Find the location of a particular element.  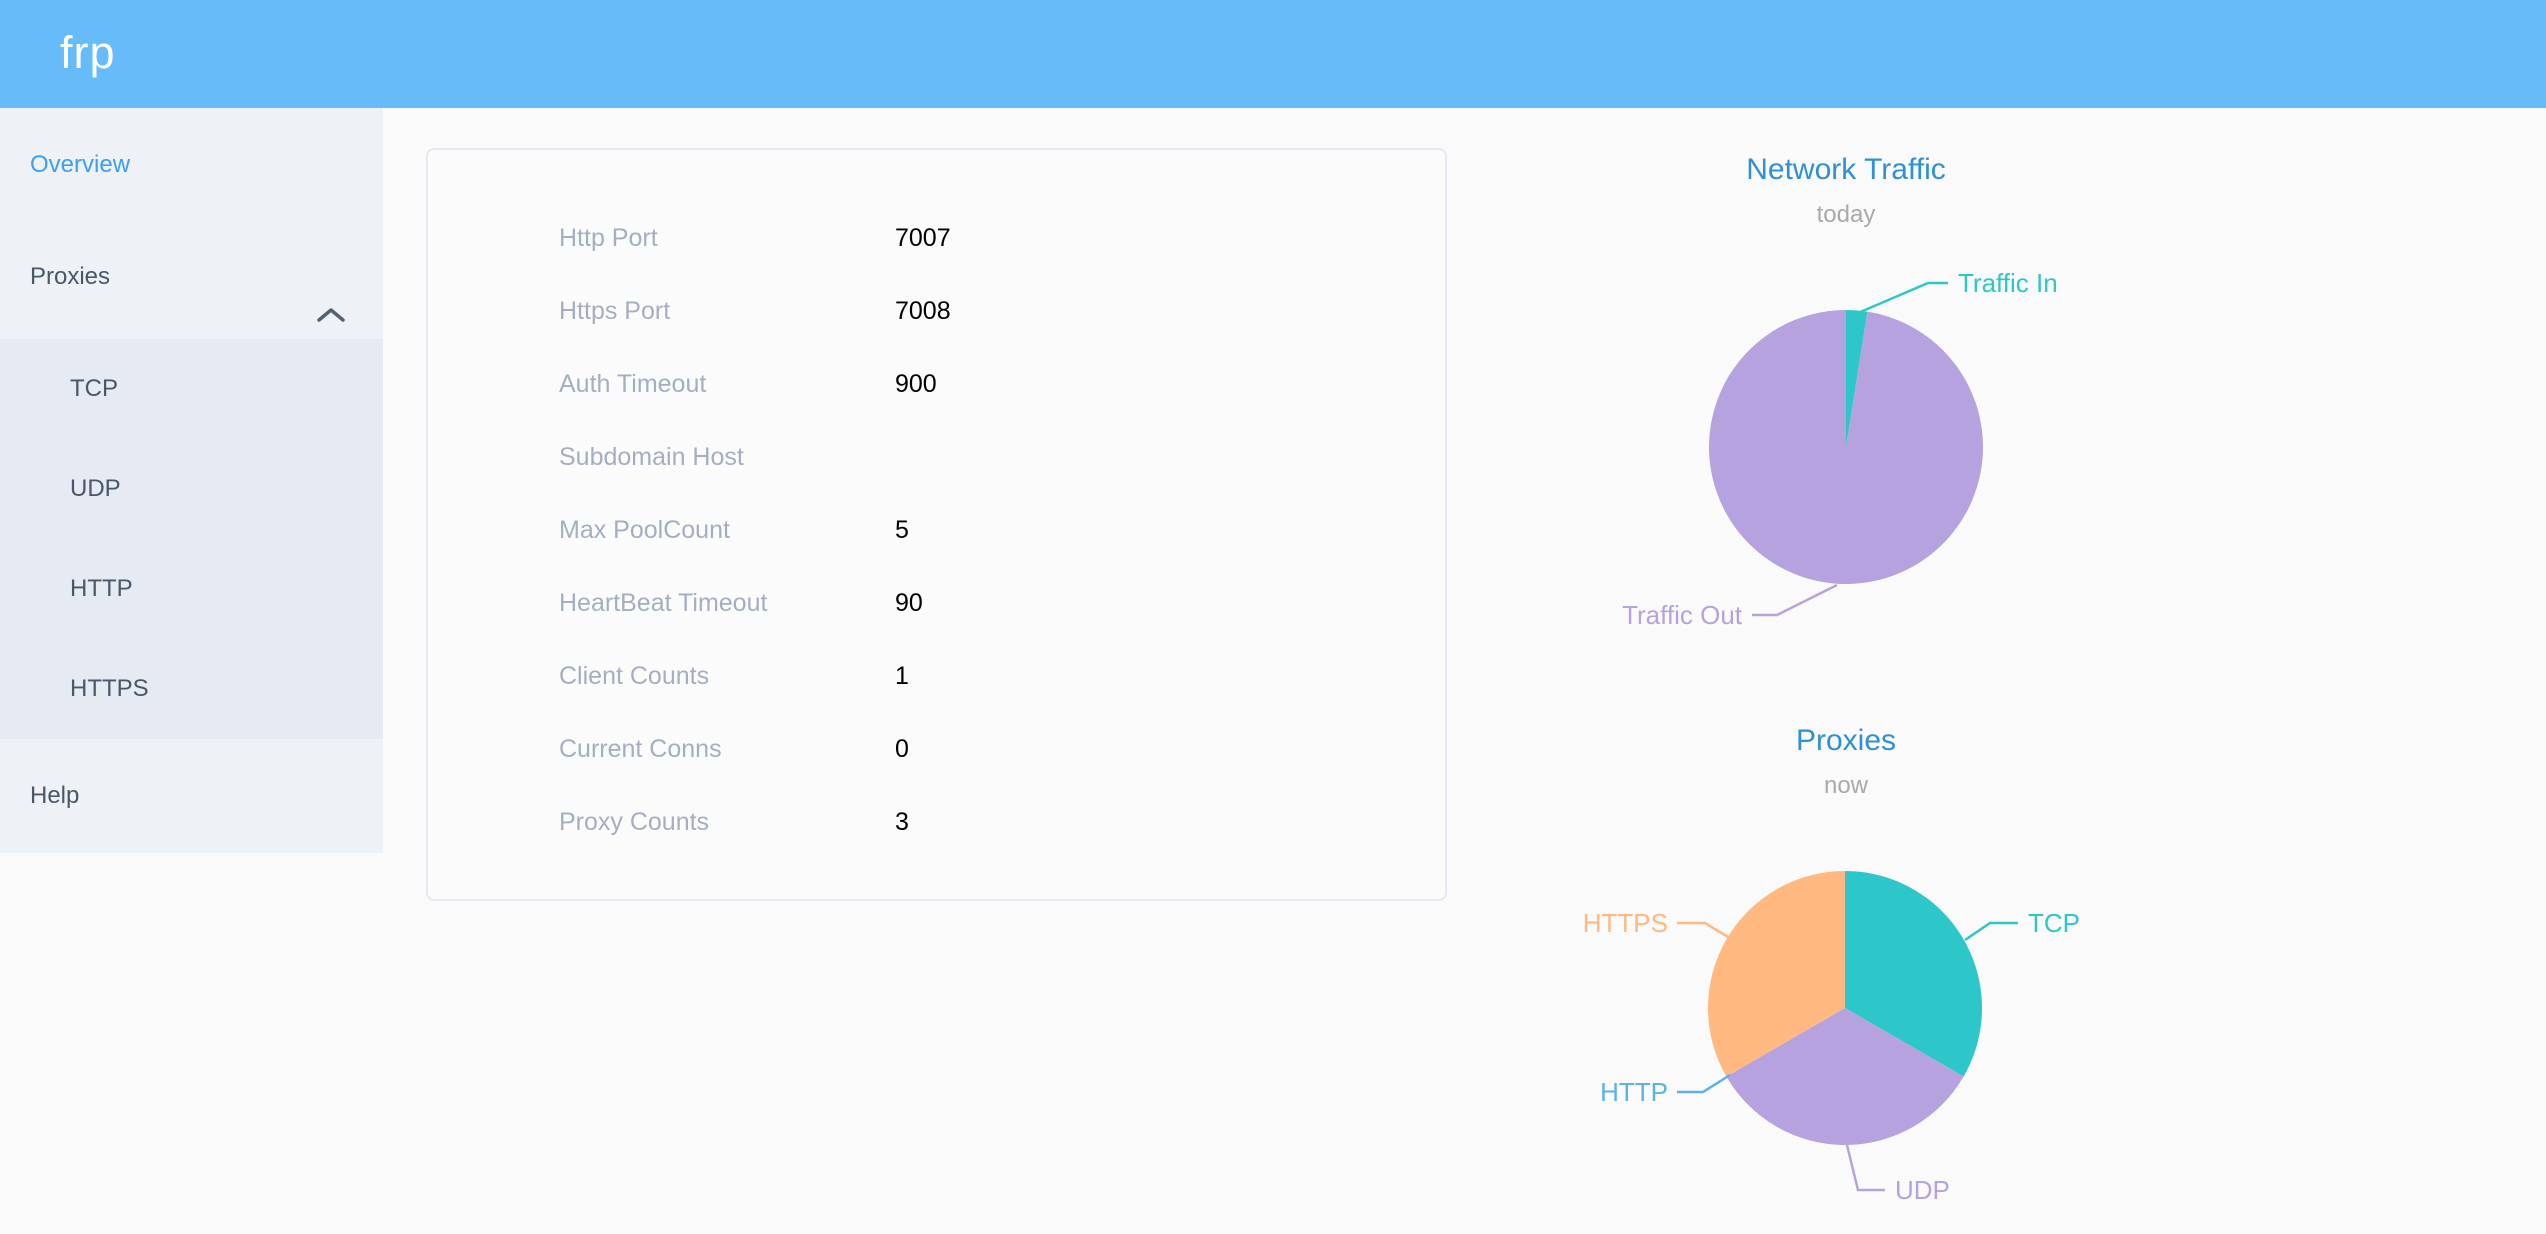

info-row-auth-timeout: Auth Timeout 900 is located at coordinates (936, 384).